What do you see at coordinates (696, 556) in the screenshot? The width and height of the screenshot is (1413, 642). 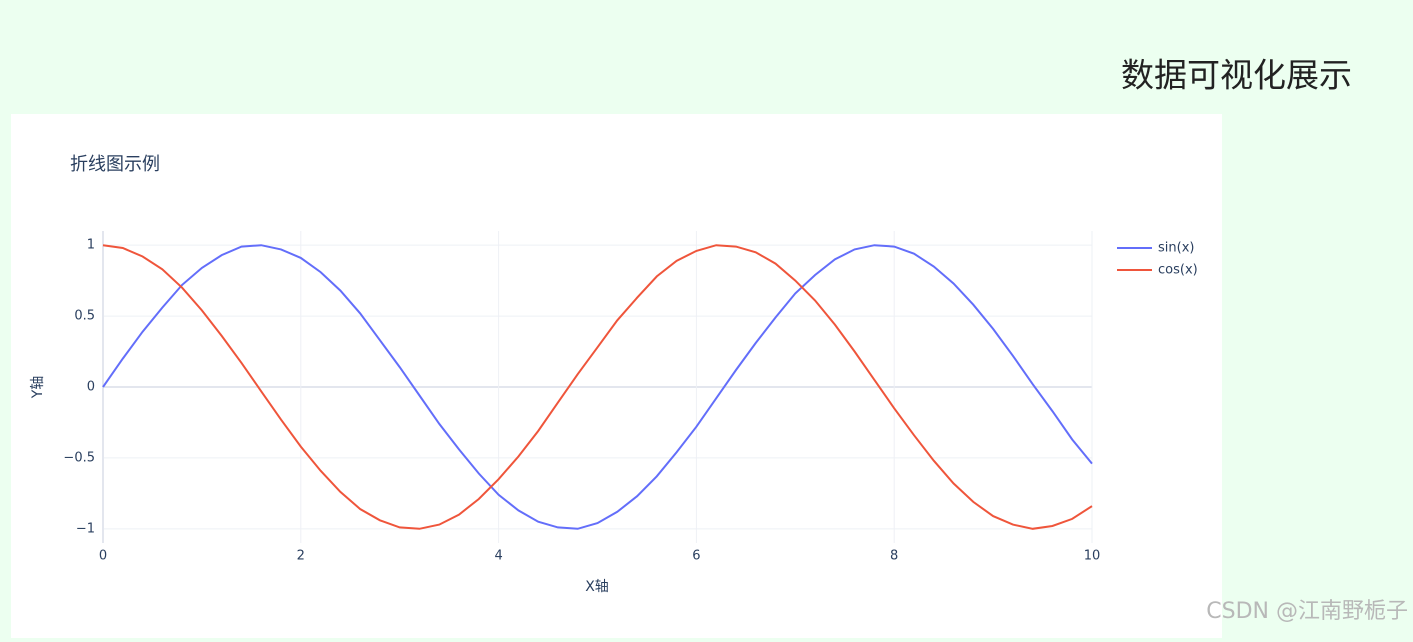 I see `x-tick-label: 6` at bounding box center [696, 556].